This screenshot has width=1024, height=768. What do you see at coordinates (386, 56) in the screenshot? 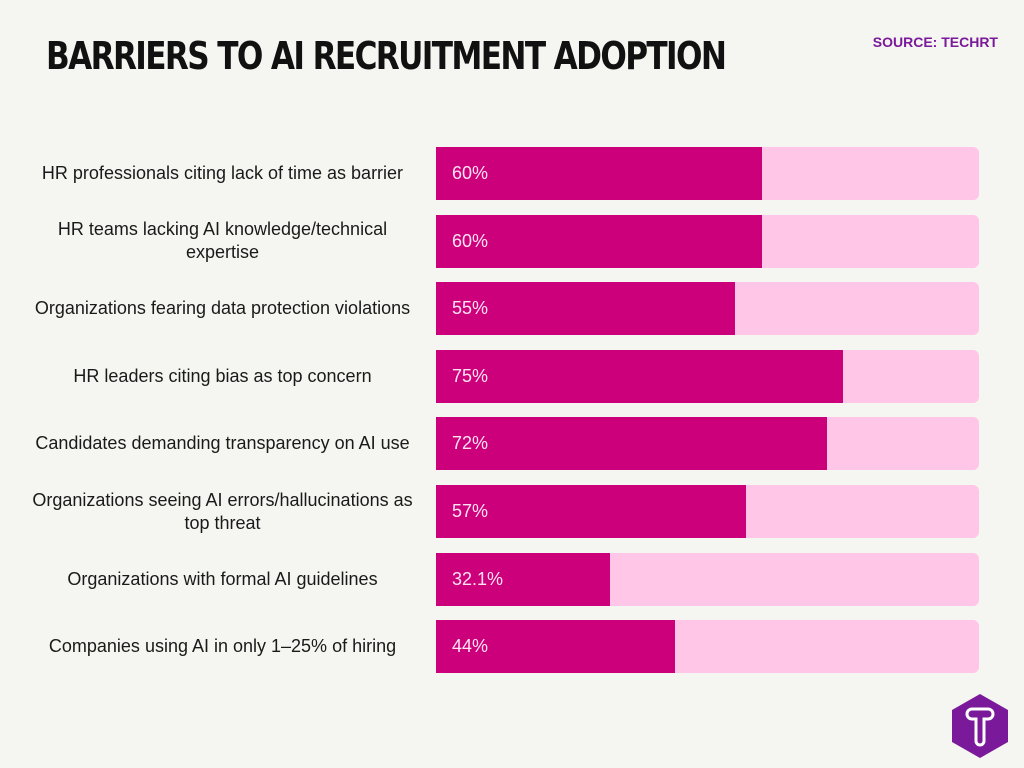
I see `chart-title: BARRIERS TO AI RECRUITMENT ADOPTION` at bounding box center [386, 56].